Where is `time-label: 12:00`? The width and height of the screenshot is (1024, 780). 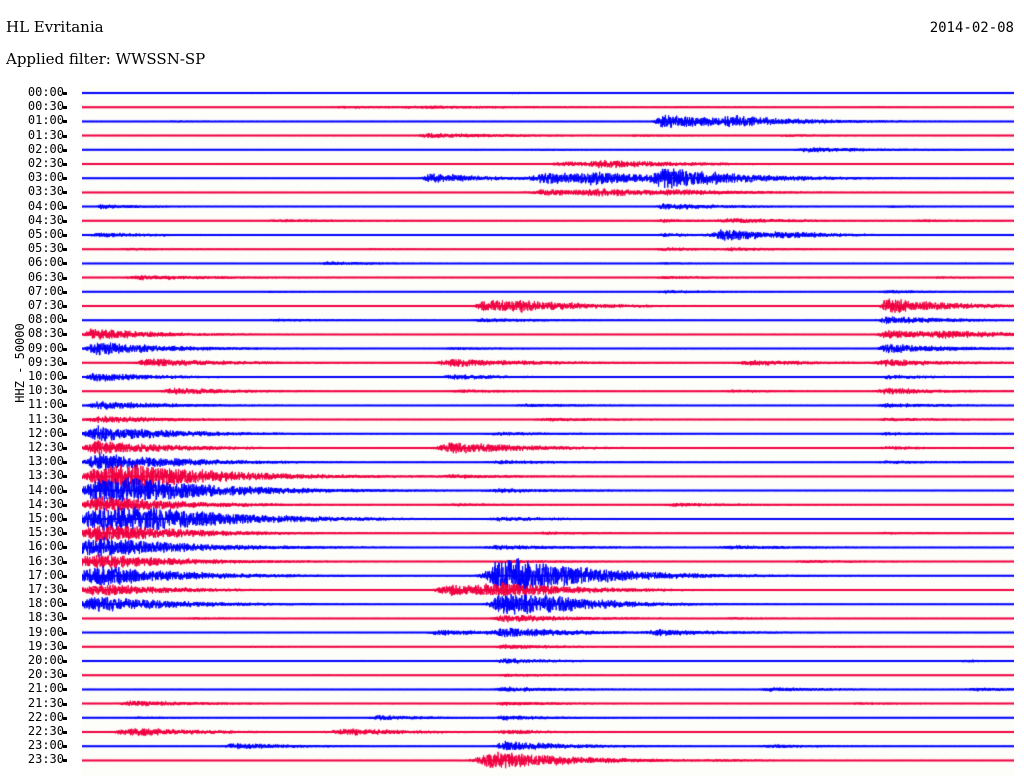 time-label: 12:00 is located at coordinates (45, 432).